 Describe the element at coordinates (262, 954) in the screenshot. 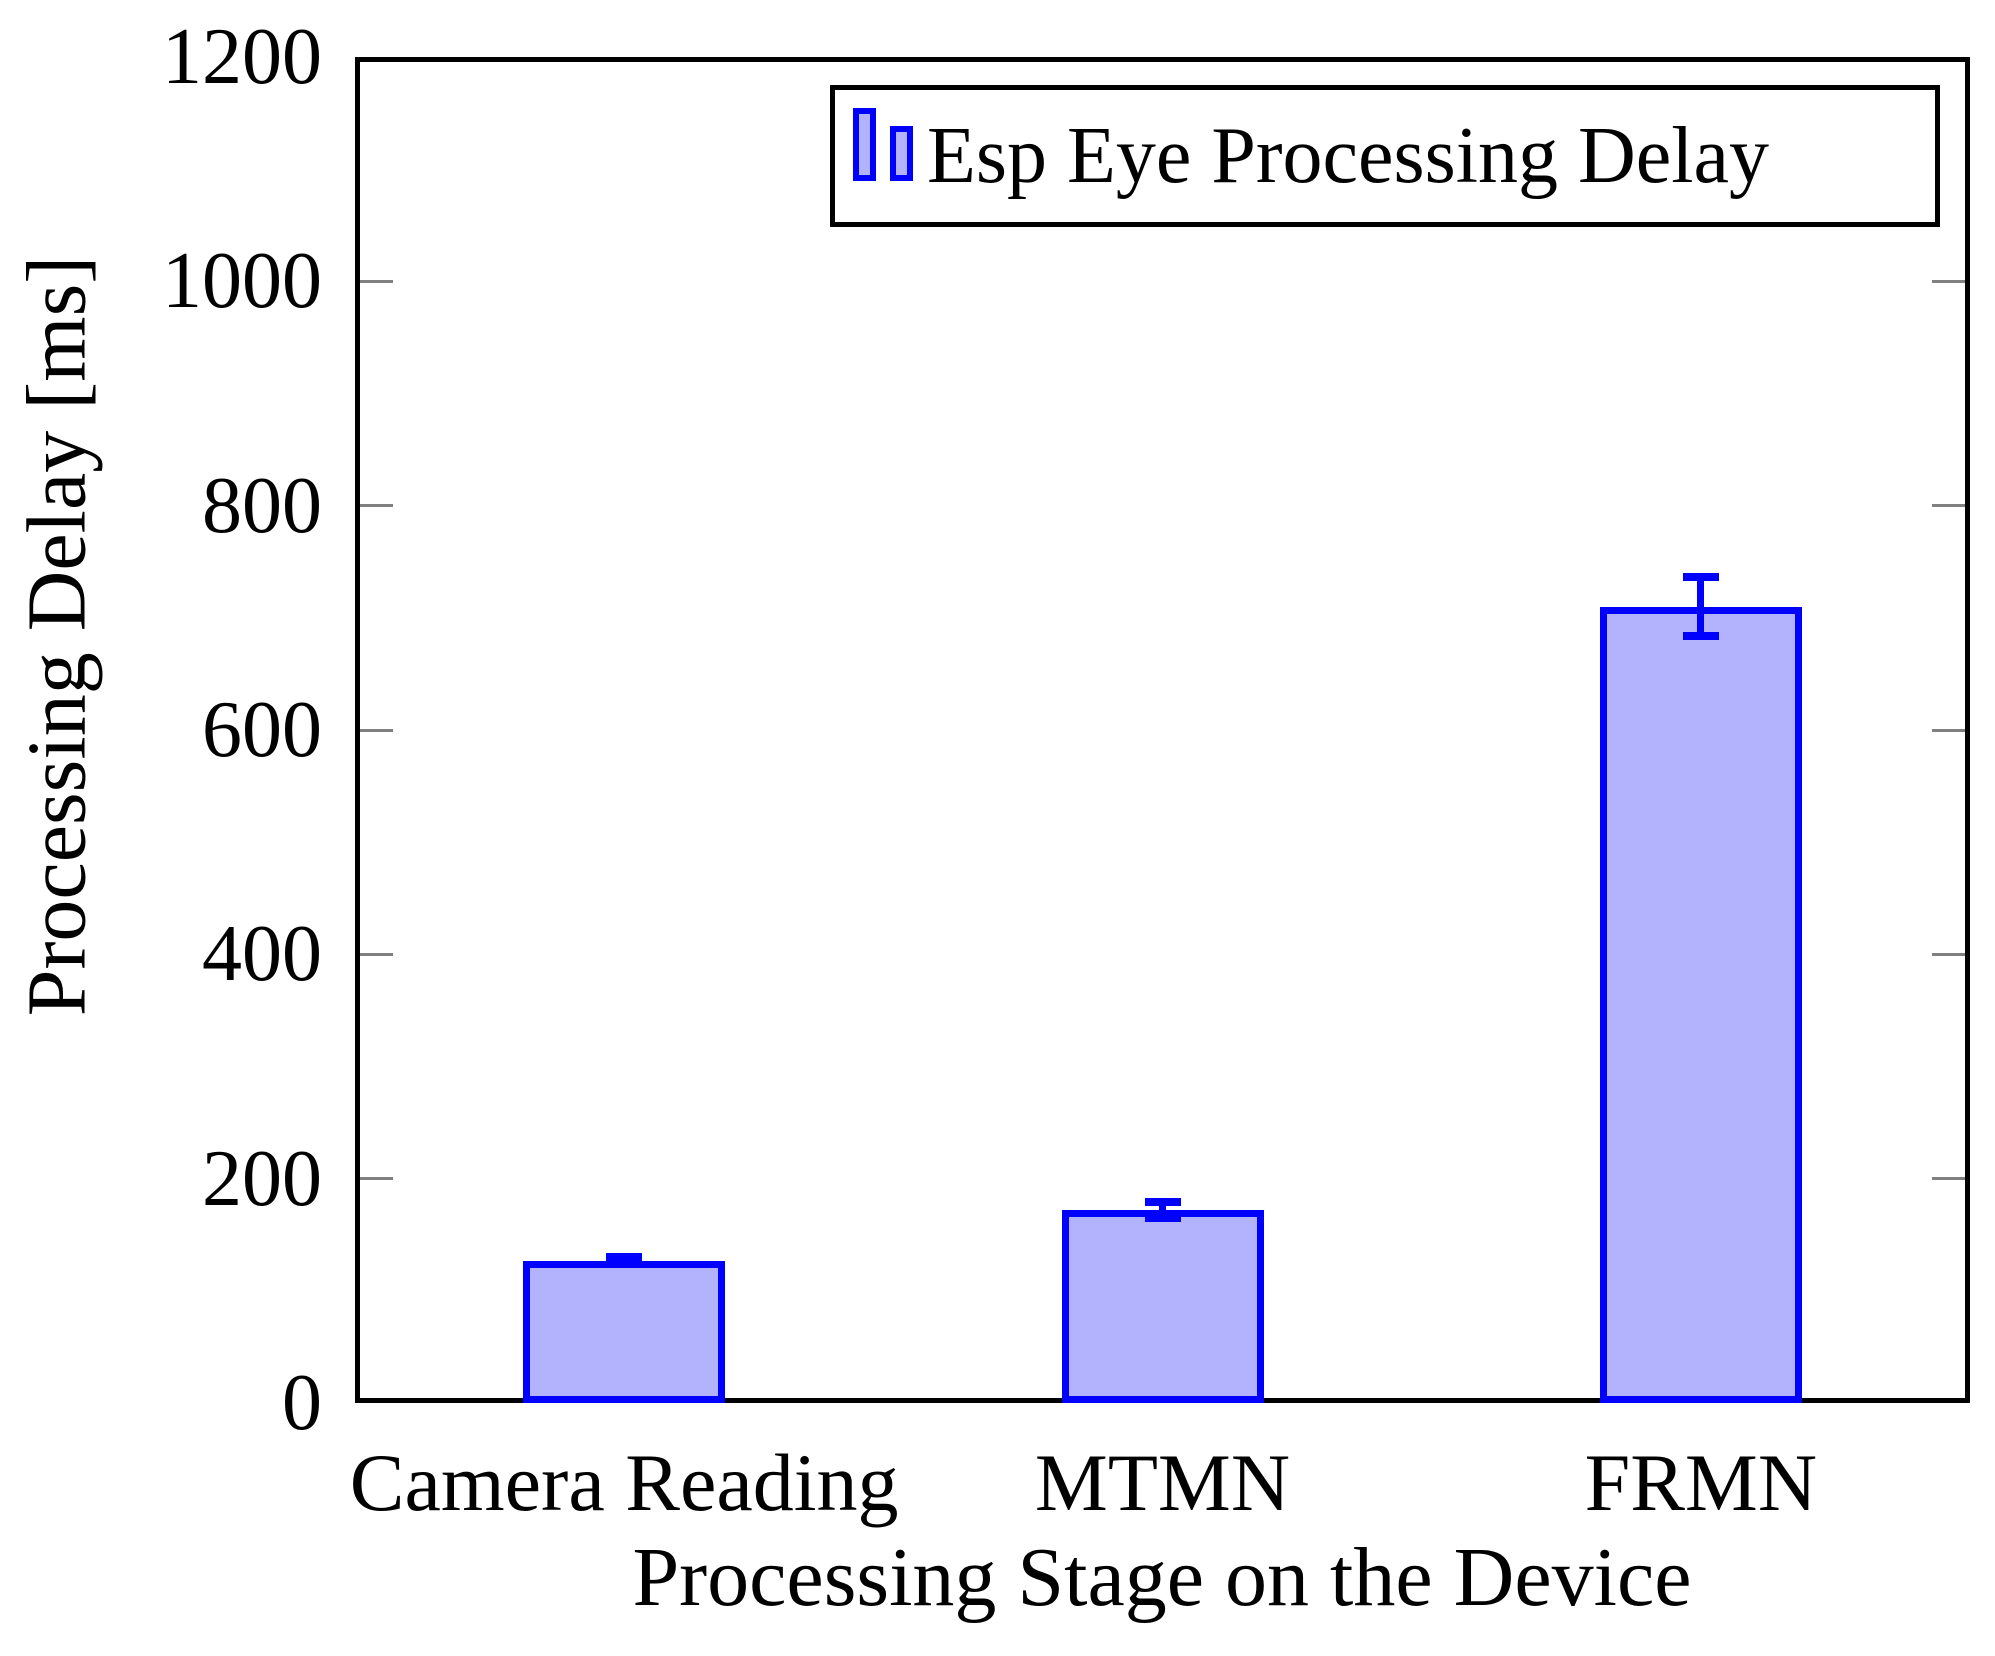

I see `y-axis-tick-label: 400` at that location.